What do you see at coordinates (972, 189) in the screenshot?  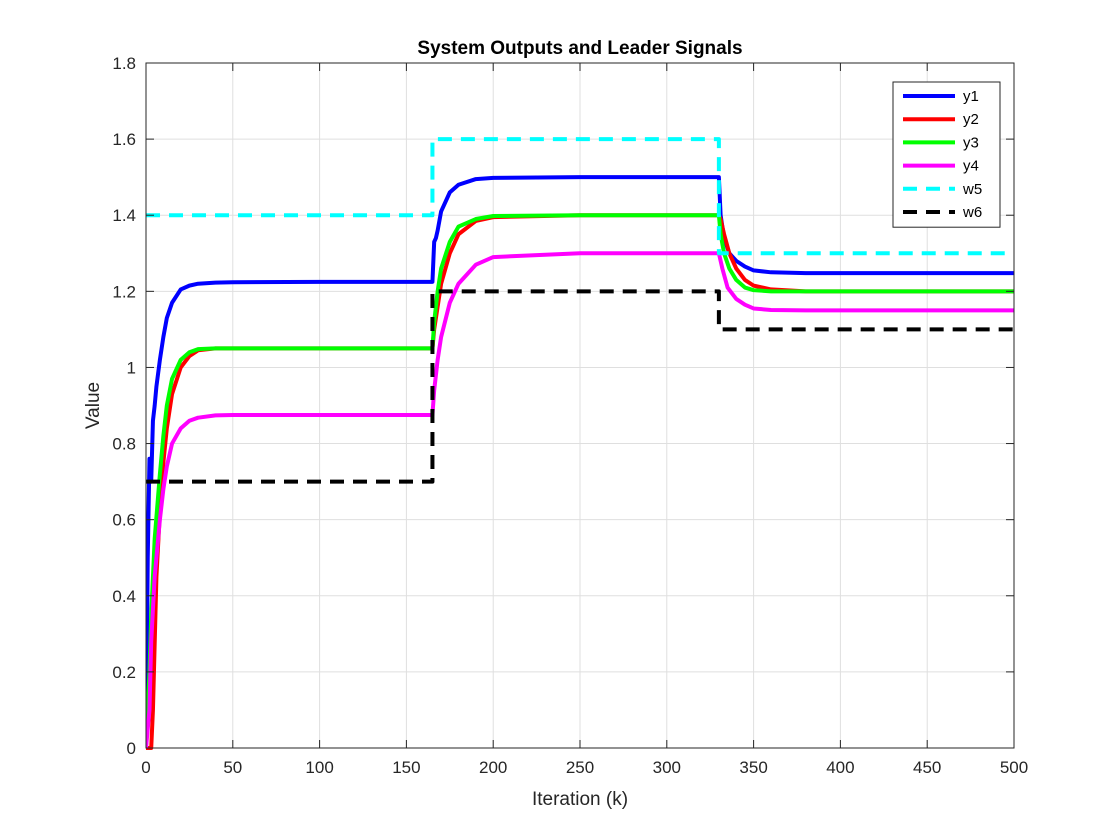 I see `legend-label-w5: w5` at bounding box center [972, 189].